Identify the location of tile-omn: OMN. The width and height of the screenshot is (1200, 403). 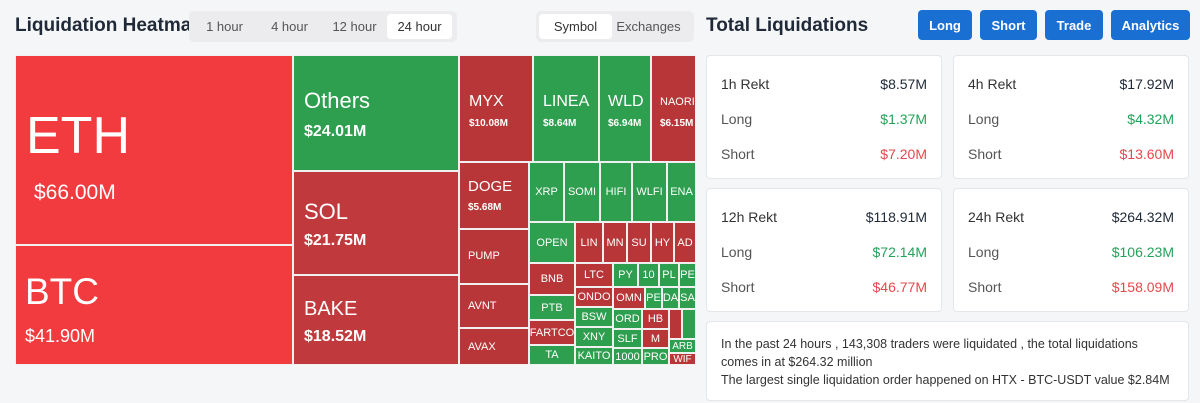
(629, 298).